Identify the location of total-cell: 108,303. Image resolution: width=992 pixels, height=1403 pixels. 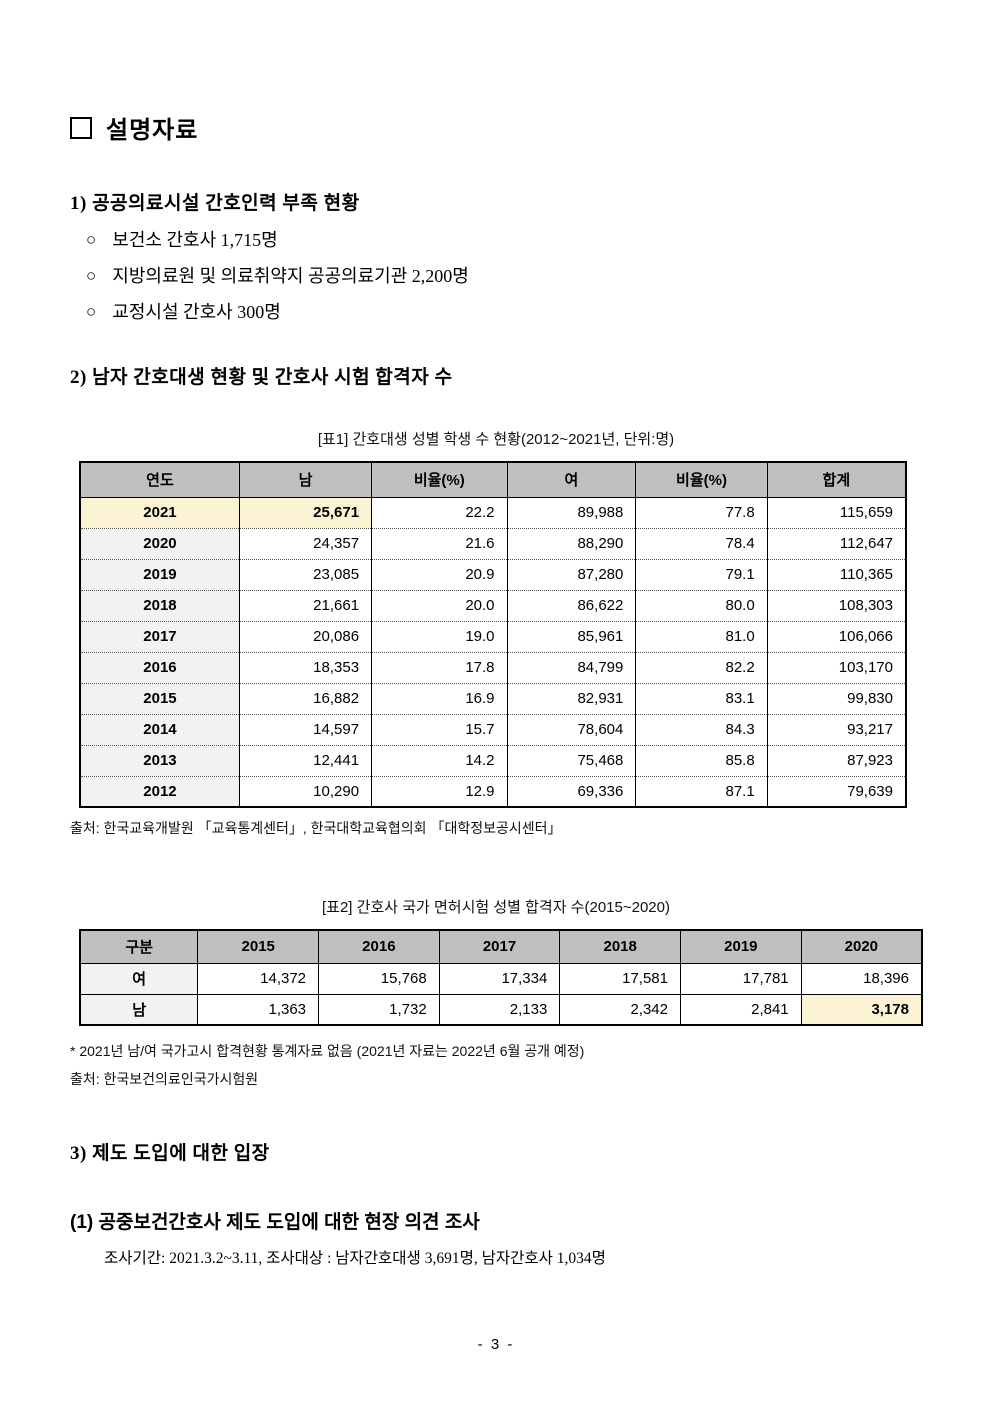
(836, 605).